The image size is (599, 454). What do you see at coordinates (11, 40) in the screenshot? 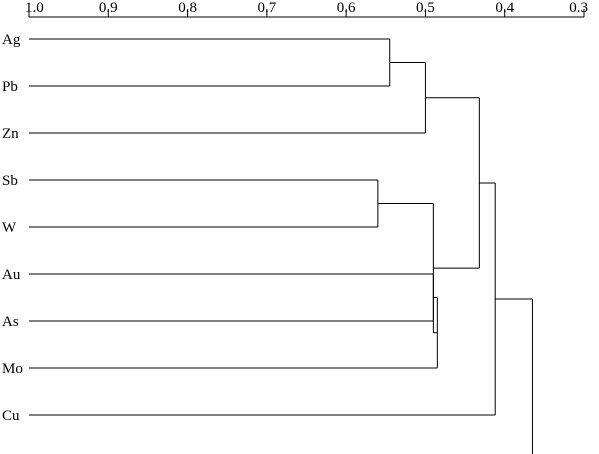
I see `leaf-label: Ag` at bounding box center [11, 40].